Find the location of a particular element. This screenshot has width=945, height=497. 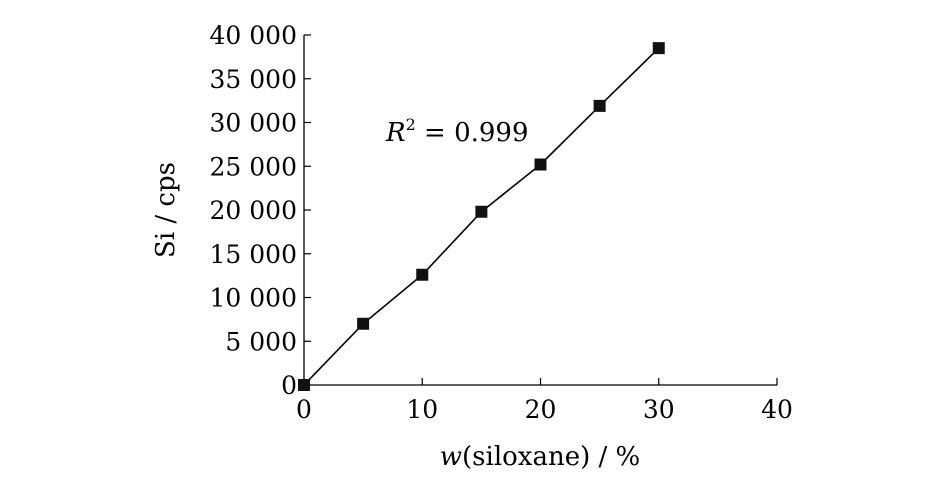

x-tick-label: 20 is located at coordinates (541, 409).